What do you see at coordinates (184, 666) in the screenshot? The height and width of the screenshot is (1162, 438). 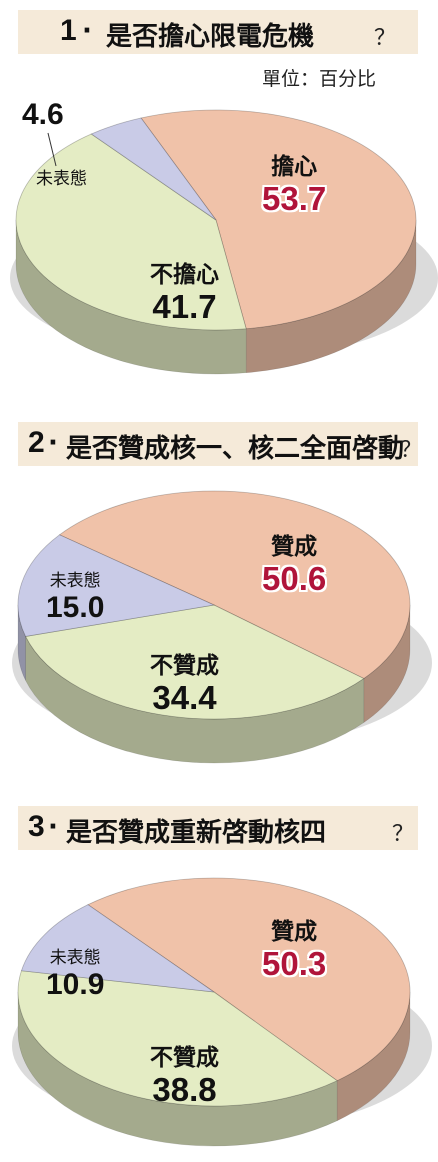 I see `chart2-label-disagree-name: 不贊成` at bounding box center [184, 666].